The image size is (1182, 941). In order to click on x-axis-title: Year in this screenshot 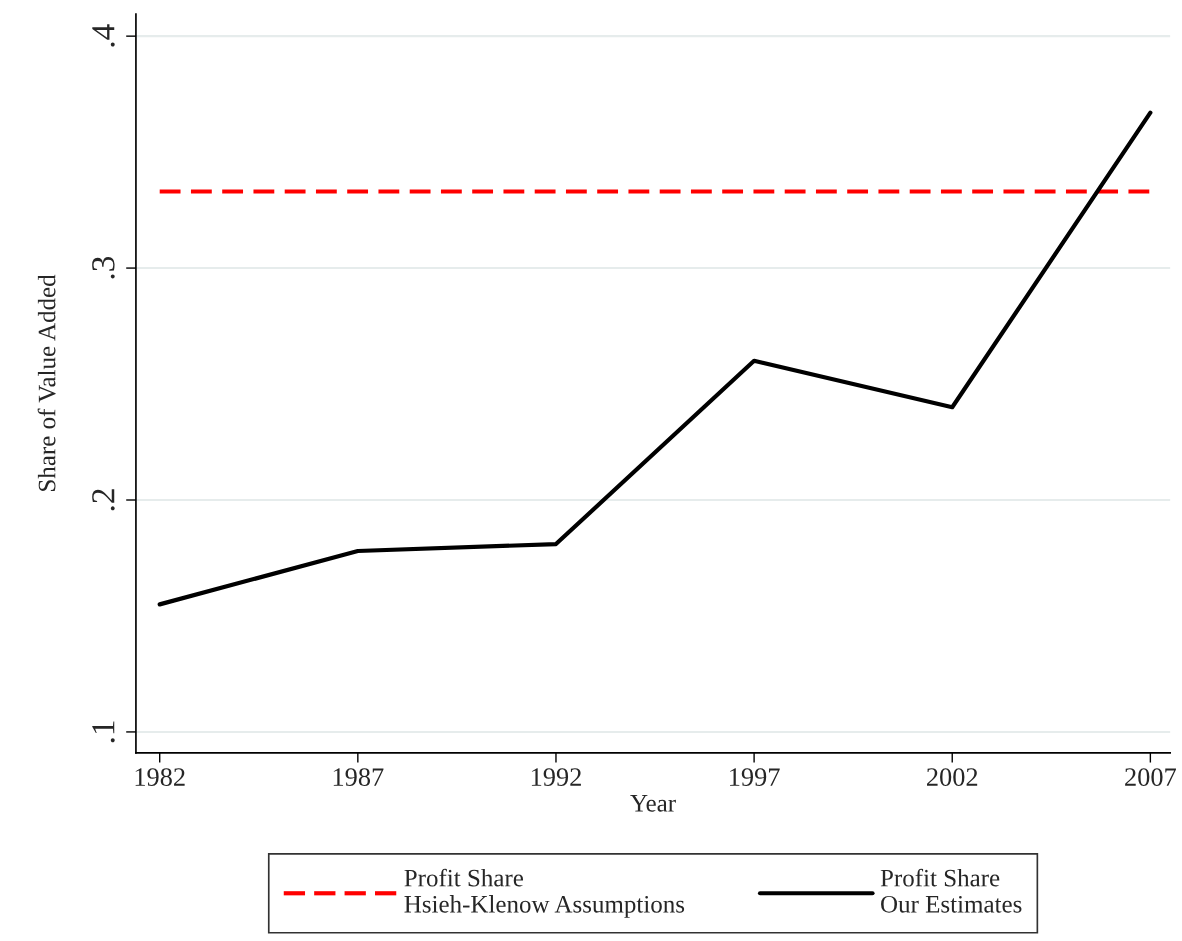, I will do `click(653, 803)`.